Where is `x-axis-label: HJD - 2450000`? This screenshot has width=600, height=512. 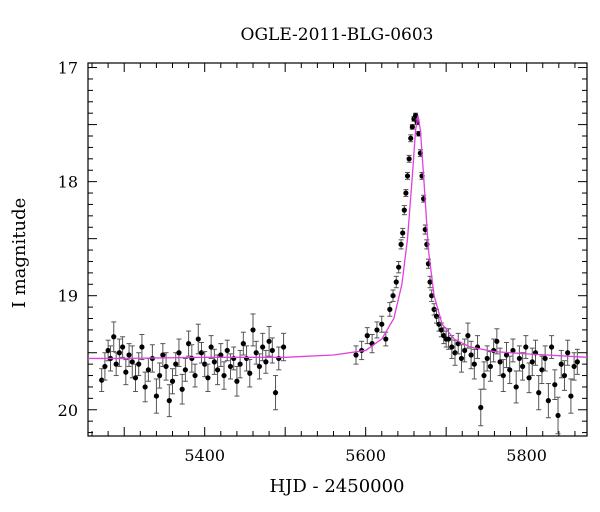
x-axis-label: HJD - 2450000 is located at coordinates (336, 486).